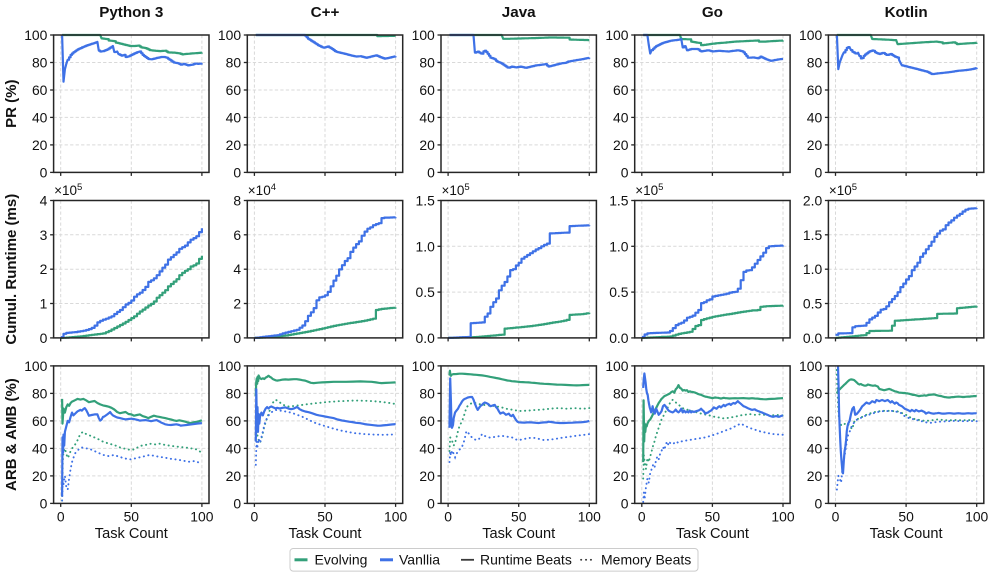 Image resolution: width=996 pixels, height=578 pixels. What do you see at coordinates (519, 12) in the screenshot?
I see `svg-text: Java` at bounding box center [519, 12].